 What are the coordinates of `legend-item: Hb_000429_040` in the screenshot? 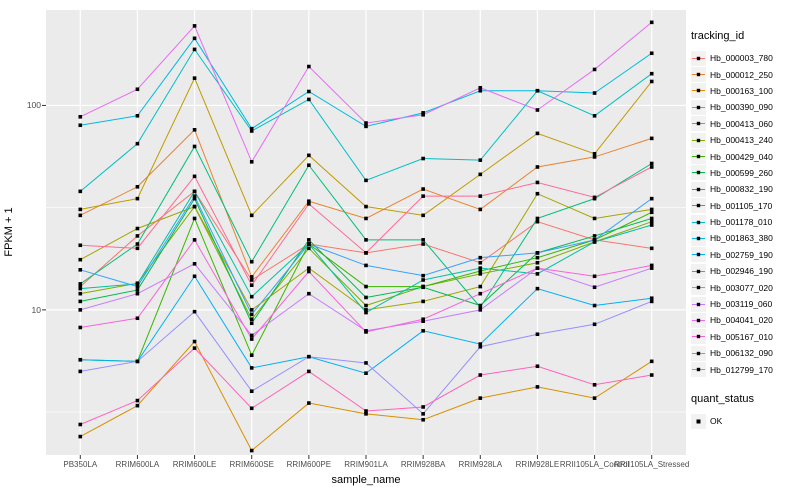 It's located at (745, 156).